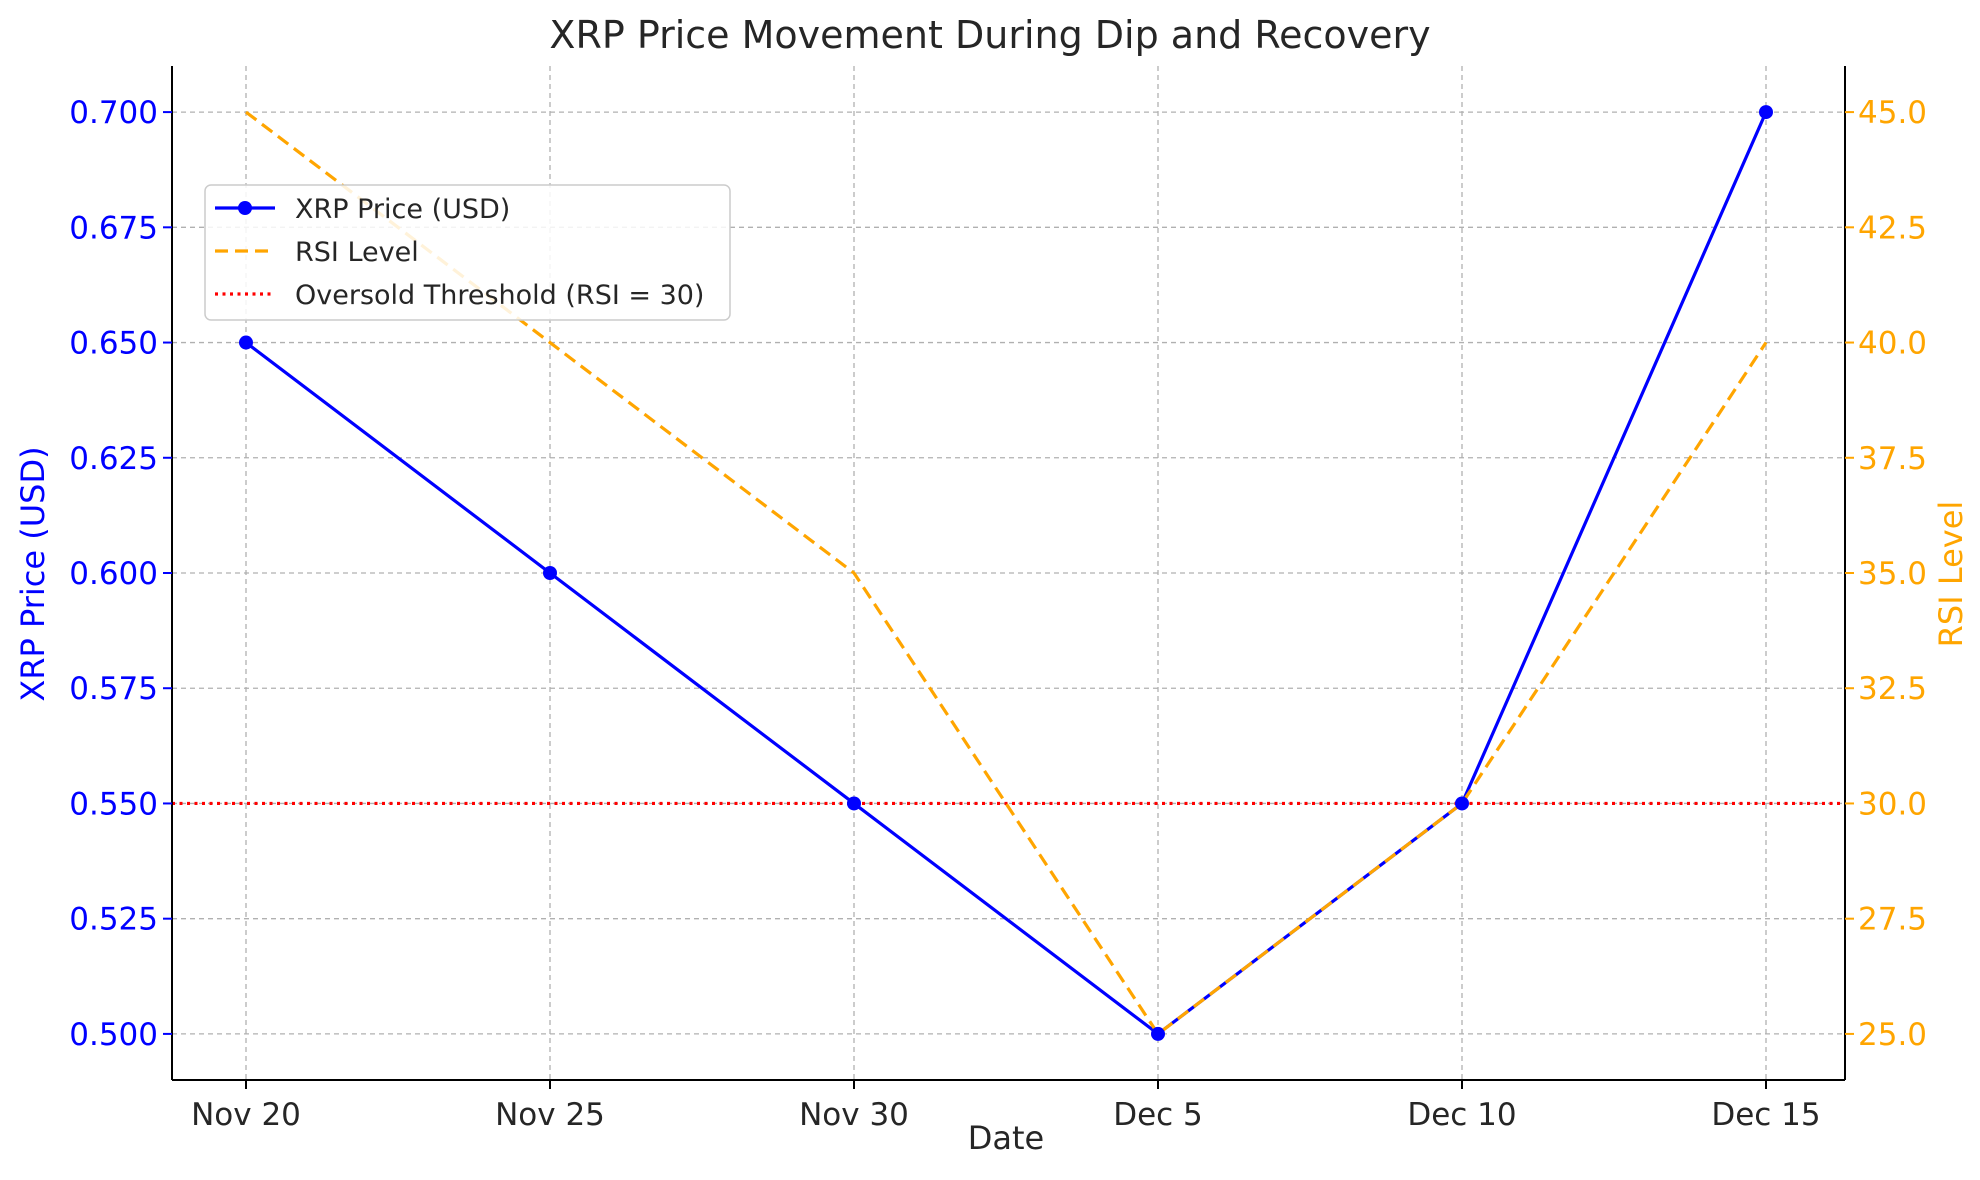 The image size is (1980, 1180). I want to click on x-tick-label: Nov 30, so click(854, 1115).